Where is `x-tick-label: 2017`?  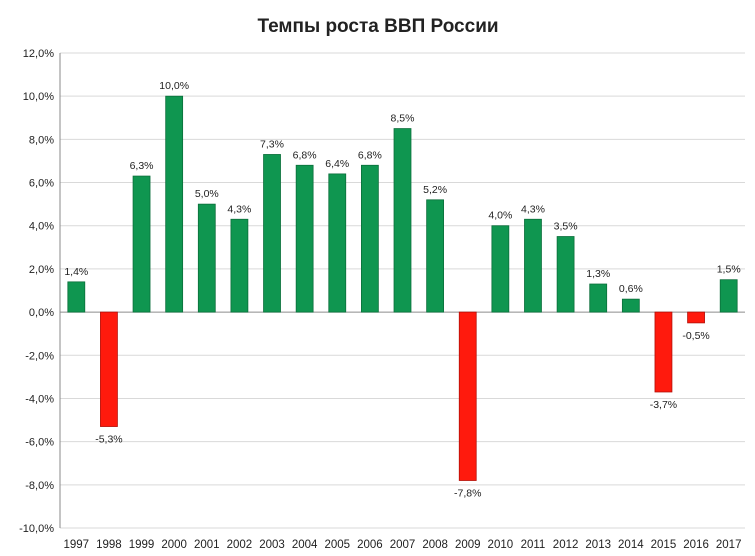
x-tick-label: 2017 is located at coordinates (729, 545).